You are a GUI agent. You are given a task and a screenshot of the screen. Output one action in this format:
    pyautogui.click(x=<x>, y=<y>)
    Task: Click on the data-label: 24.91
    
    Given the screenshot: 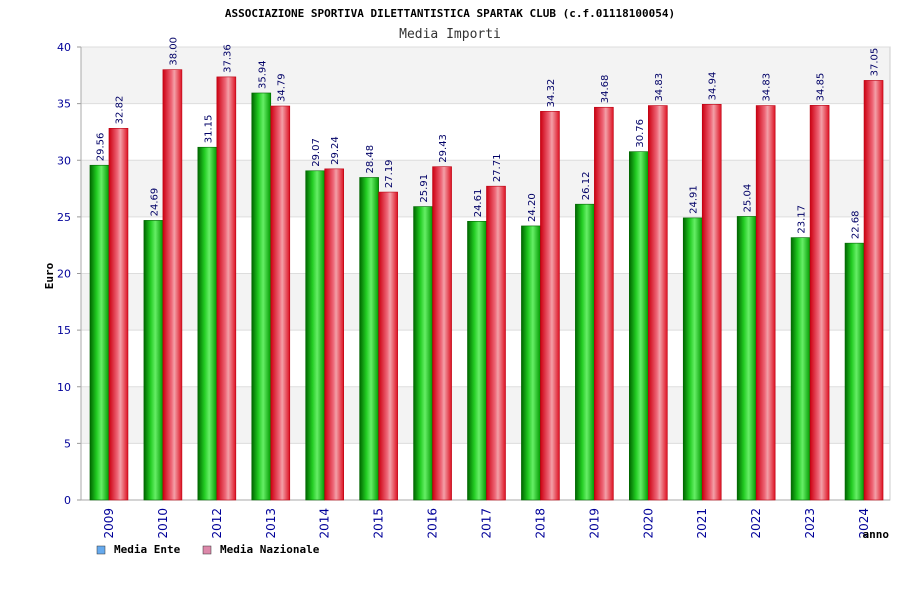 What is the action you would take?
    pyautogui.click(x=694, y=199)
    